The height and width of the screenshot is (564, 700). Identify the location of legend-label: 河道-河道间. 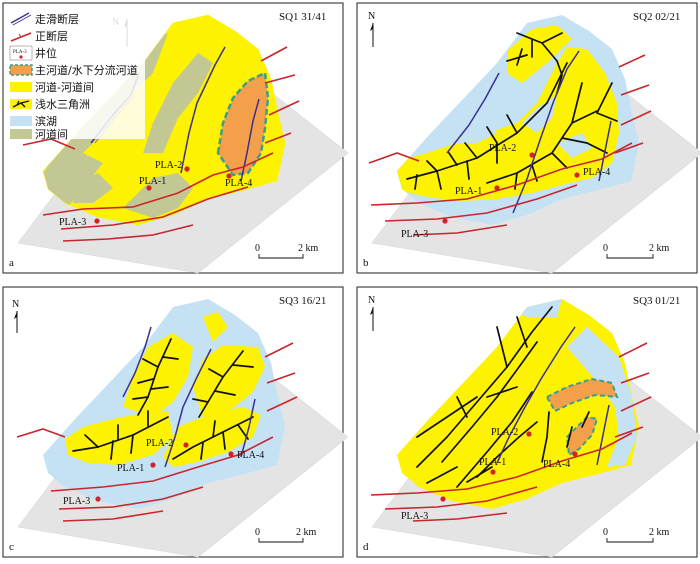
(64, 87).